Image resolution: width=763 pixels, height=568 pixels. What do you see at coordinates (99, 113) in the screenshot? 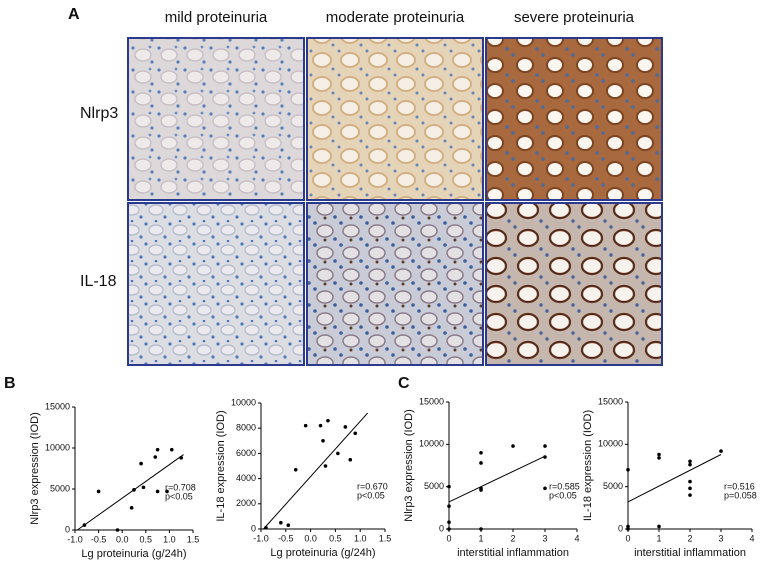
I see `row-label: Nlrp3` at bounding box center [99, 113].